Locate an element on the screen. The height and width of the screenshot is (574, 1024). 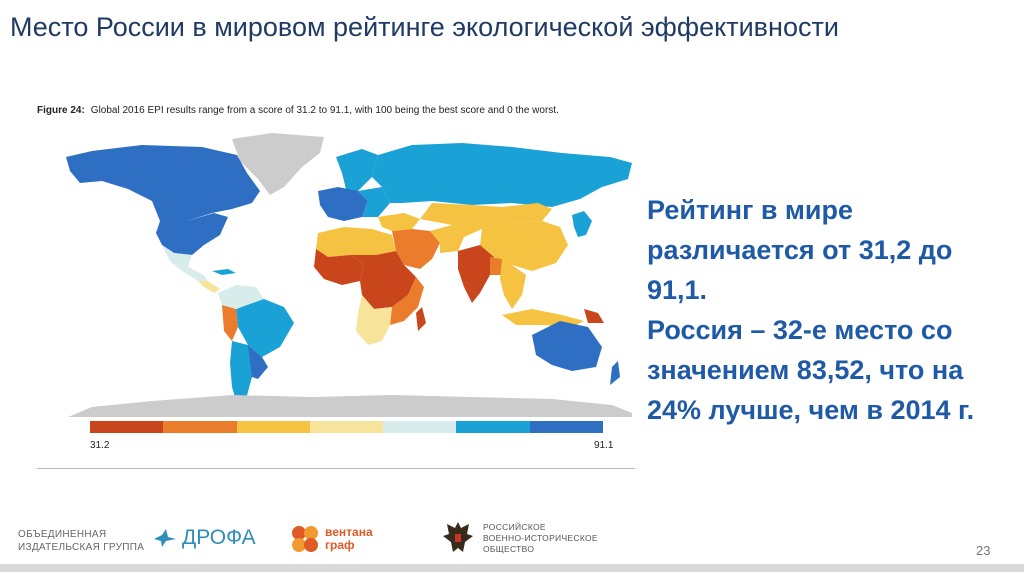
russia is located at coordinates (502, 175).